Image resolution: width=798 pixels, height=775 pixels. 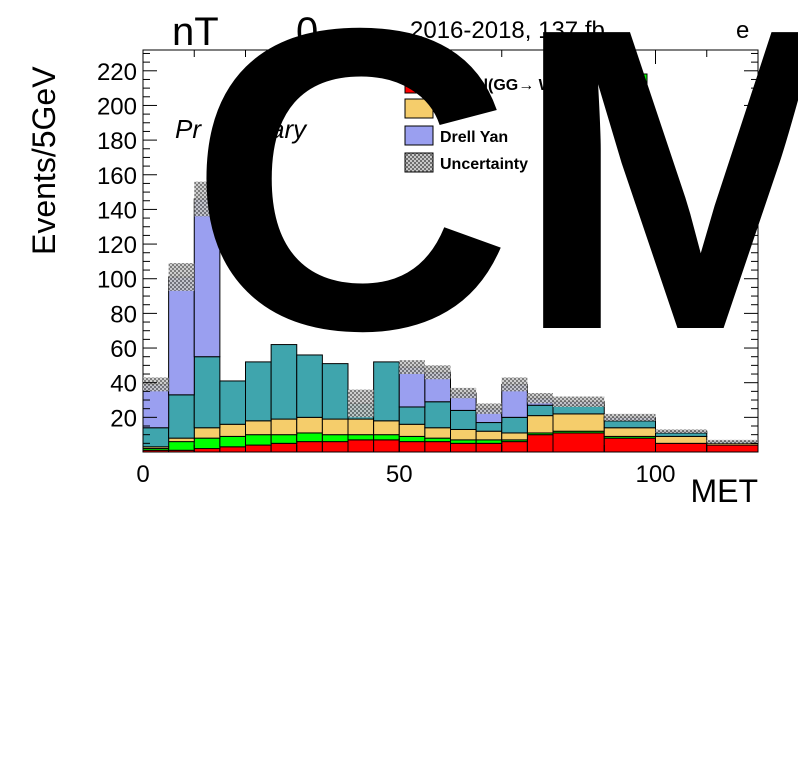 I want to click on bar-series1-bin1, so click(x=181, y=446).